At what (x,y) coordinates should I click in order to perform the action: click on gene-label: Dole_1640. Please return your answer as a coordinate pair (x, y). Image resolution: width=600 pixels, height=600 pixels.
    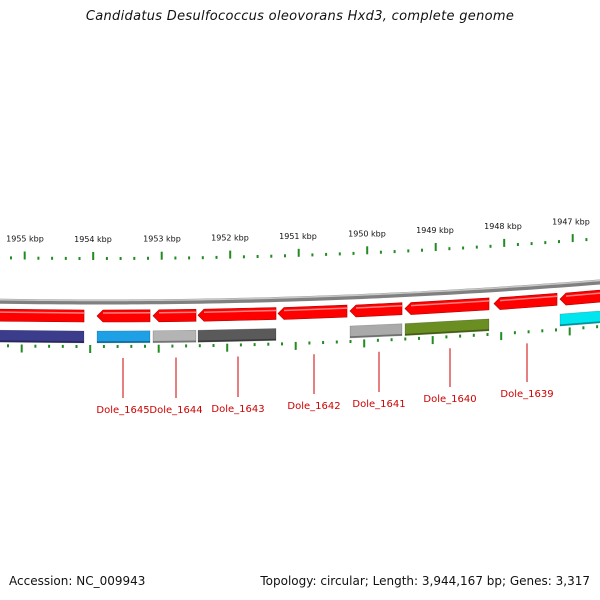
    Looking at the image, I should click on (449, 399).